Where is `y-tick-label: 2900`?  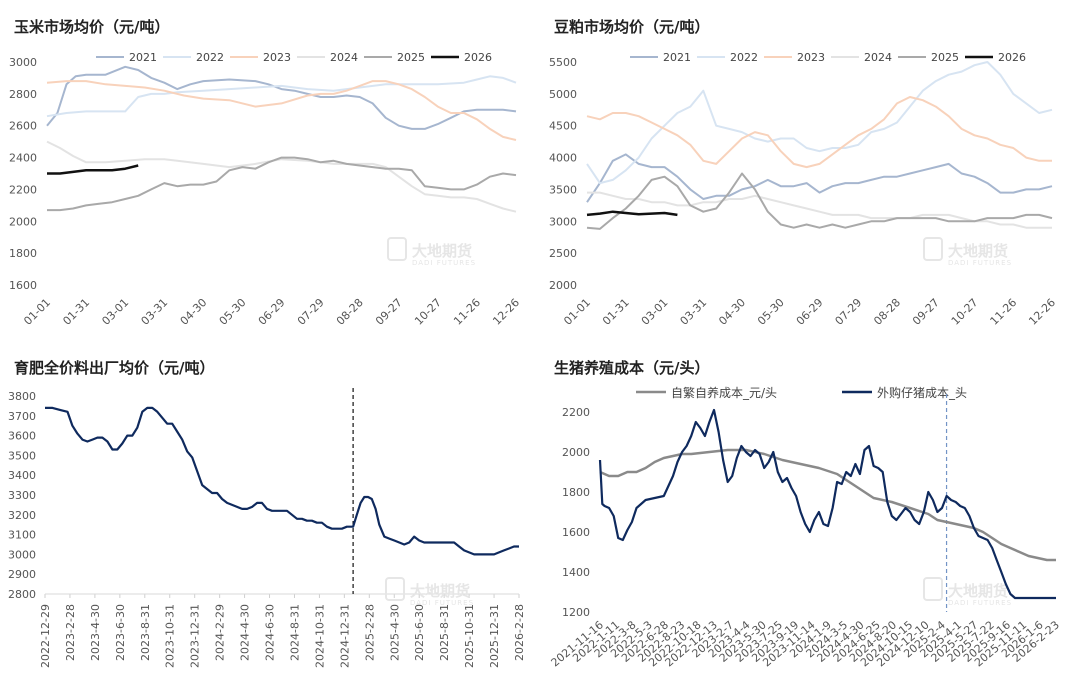
y-tick-label: 2900 is located at coordinates (22, 574).